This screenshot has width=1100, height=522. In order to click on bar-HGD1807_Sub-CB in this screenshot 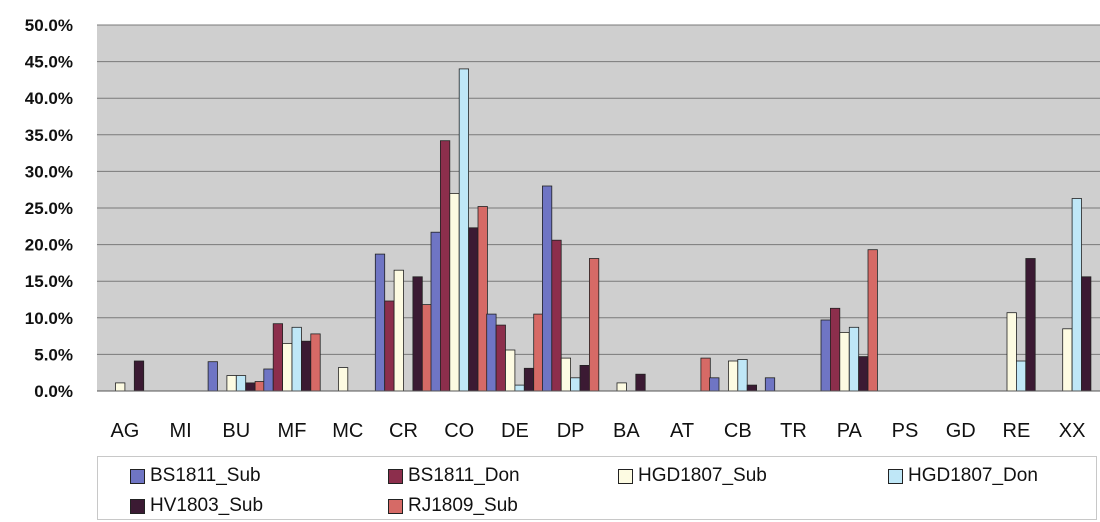, I will do `click(733, 376)`.